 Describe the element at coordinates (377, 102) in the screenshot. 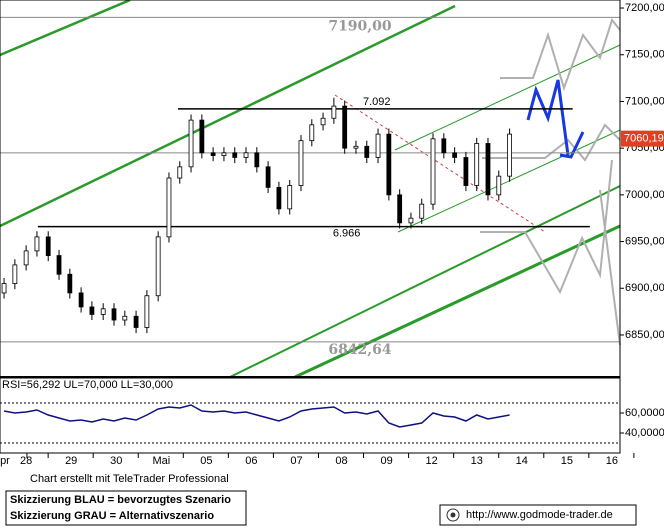

I see `level-label: 7.092` at that location.